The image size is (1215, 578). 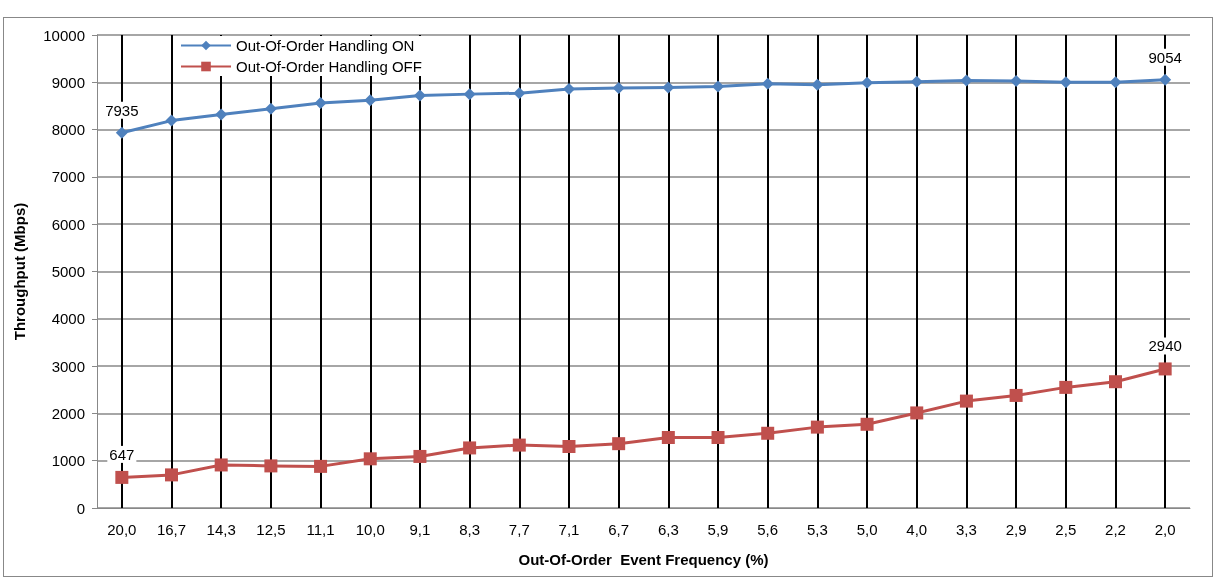 I want to click on y-tick-label: 3000, so click(x=68, y=366).